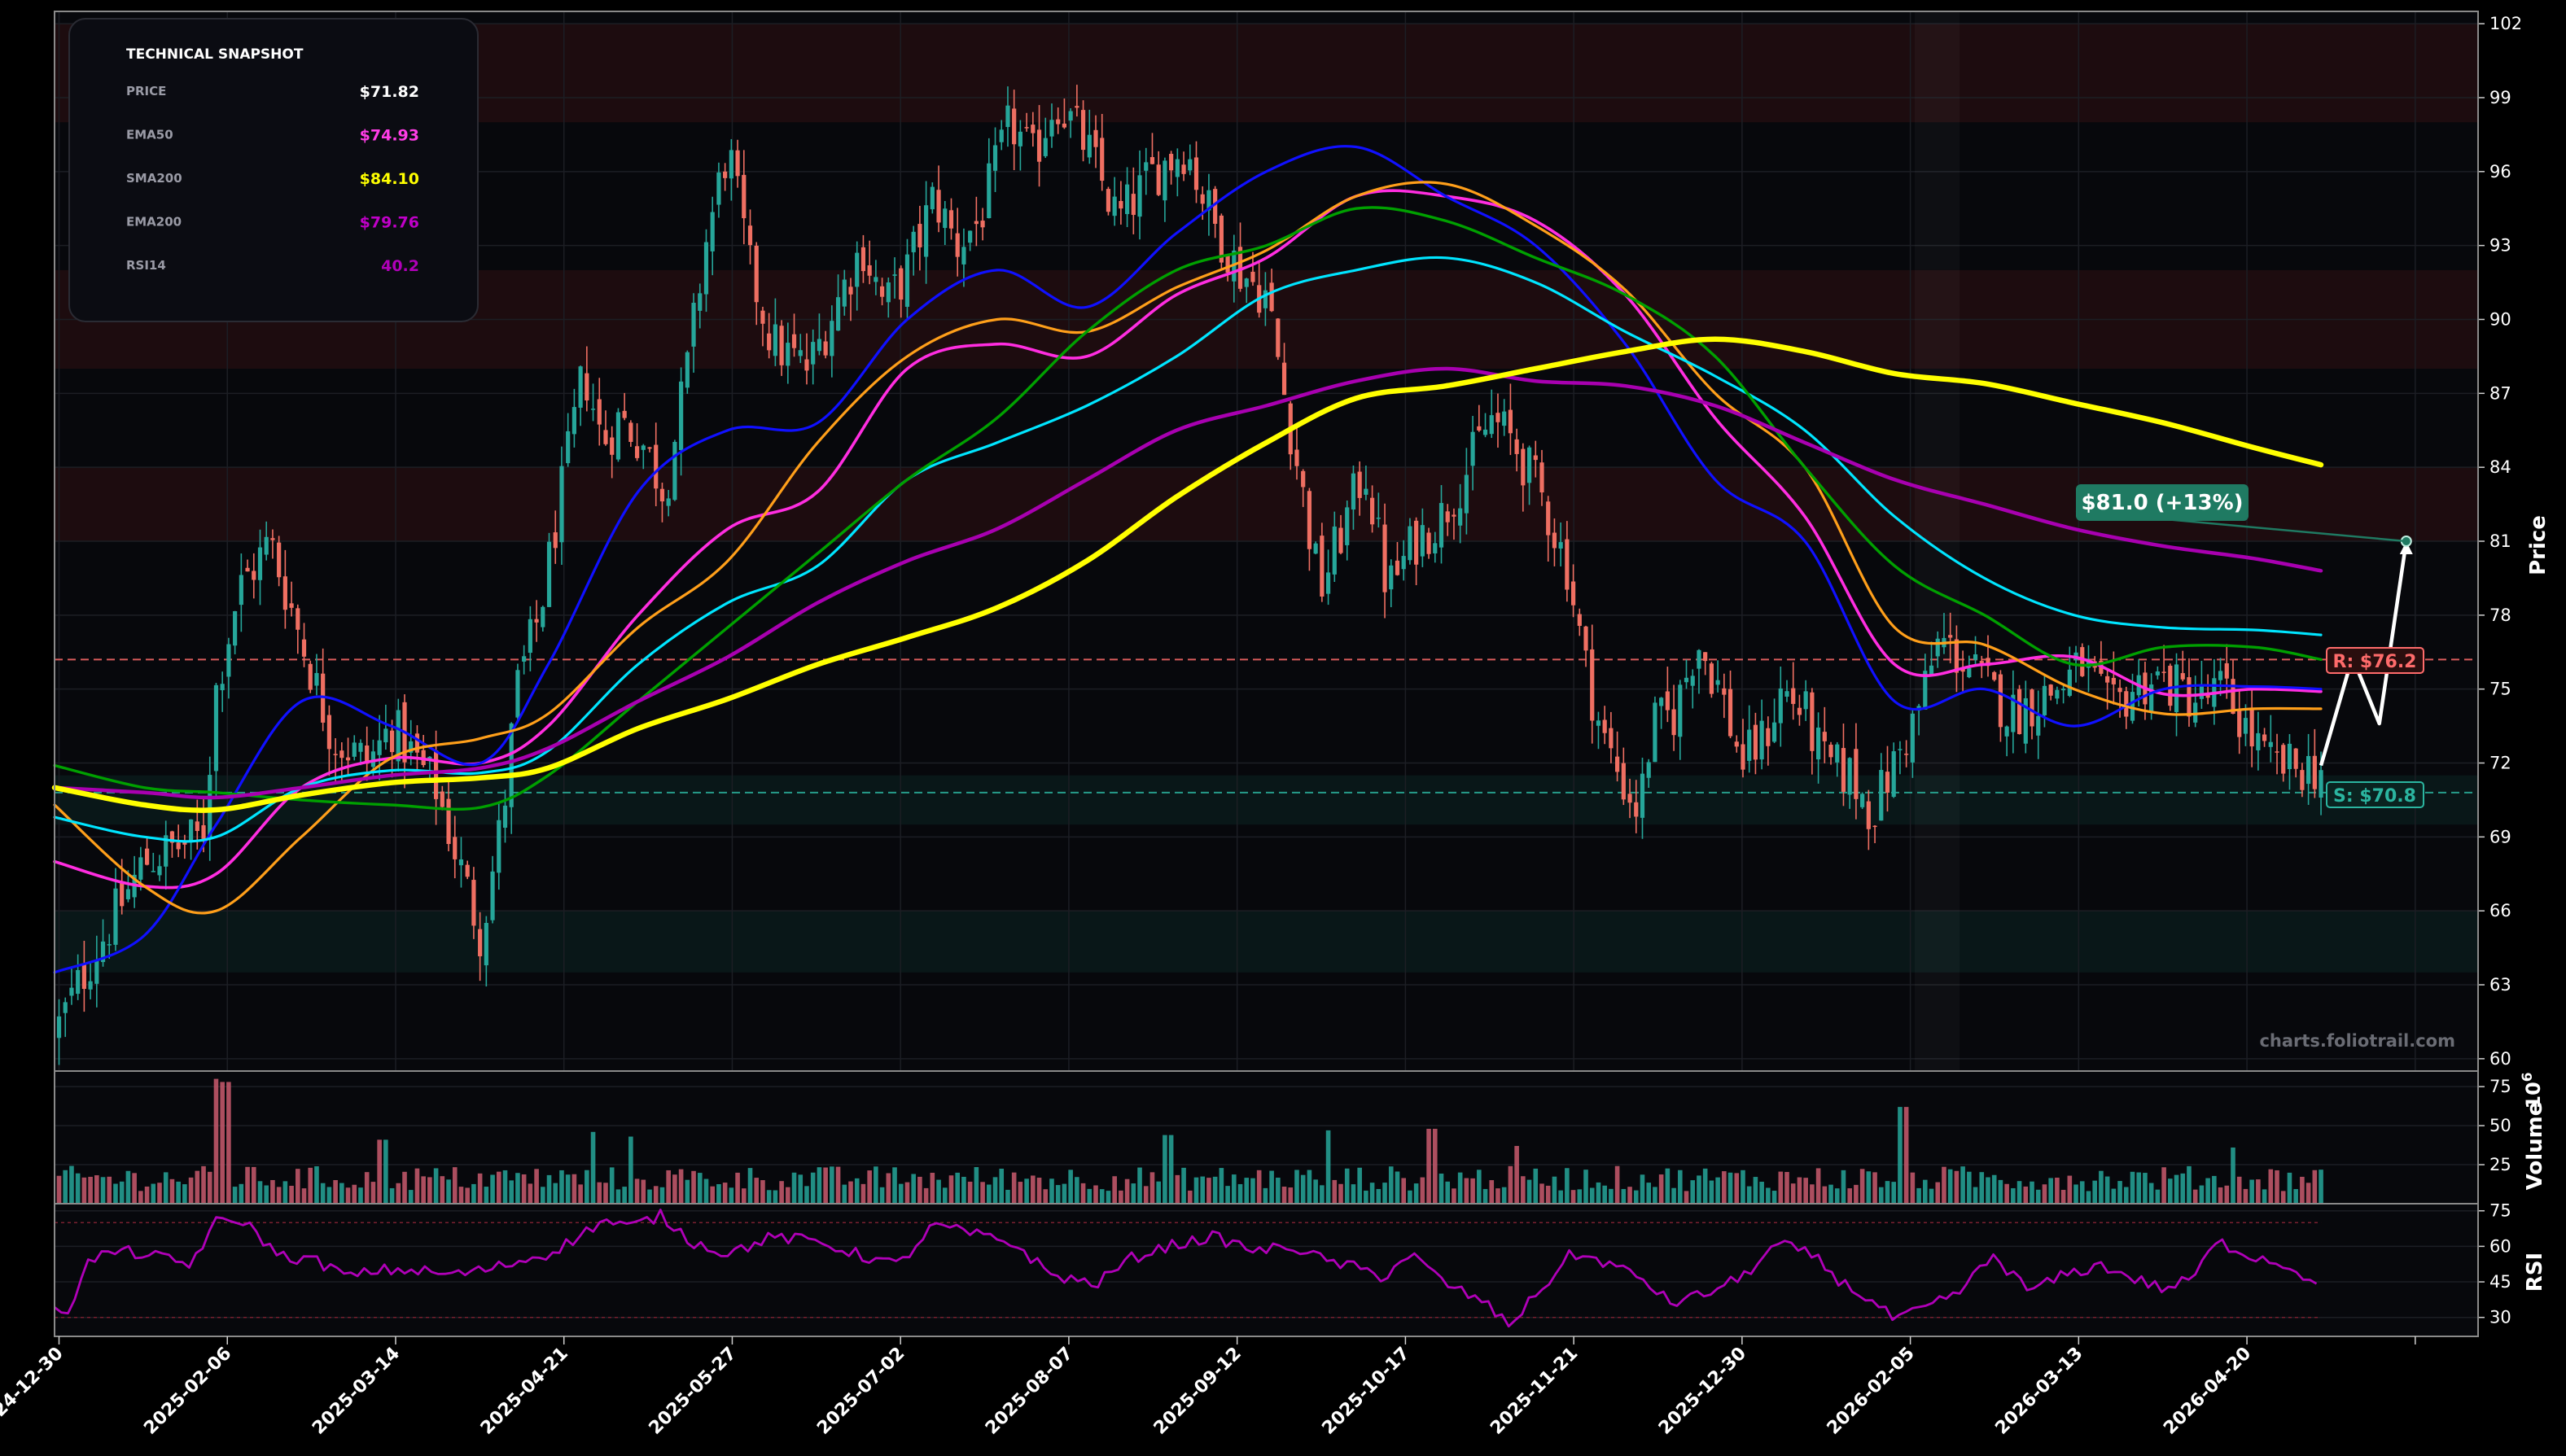  I want to click on rsi-line, so click(1186, 1268).